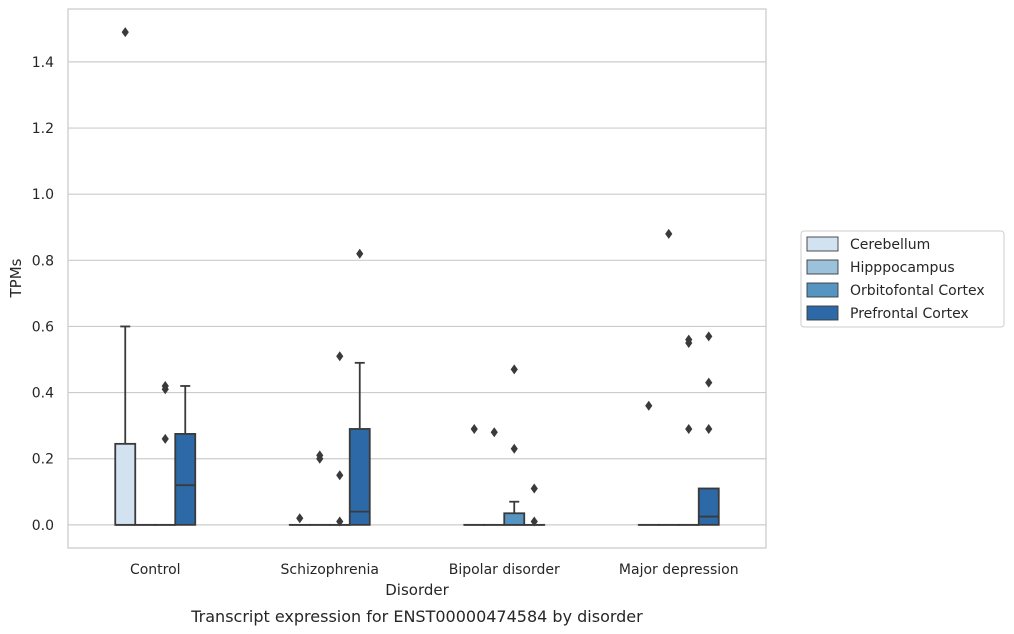 The width and height of the screenshot is (1014, 634). I want to click on x-tick-label: Bipolar disorder, so click(504, 570).